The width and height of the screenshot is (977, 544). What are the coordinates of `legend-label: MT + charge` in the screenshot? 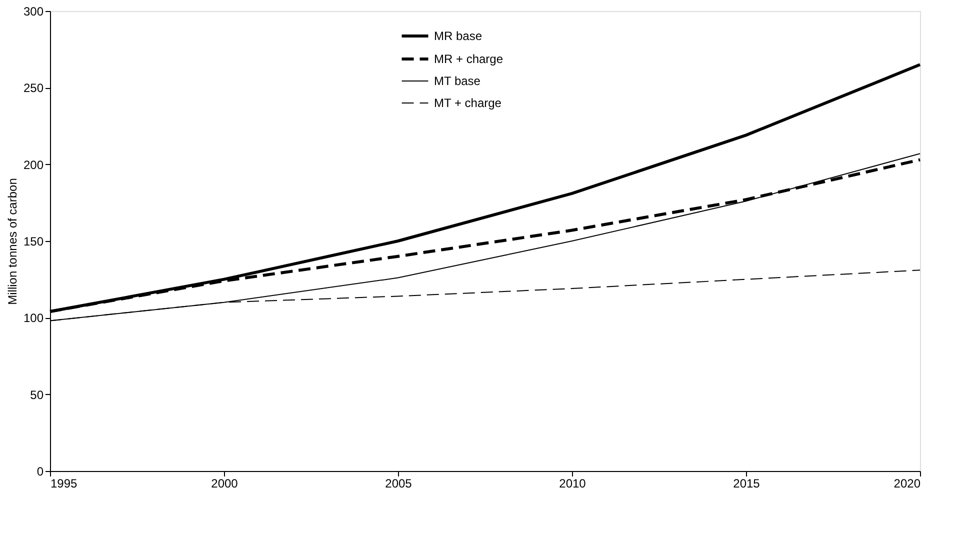 It's located at (468, 103).